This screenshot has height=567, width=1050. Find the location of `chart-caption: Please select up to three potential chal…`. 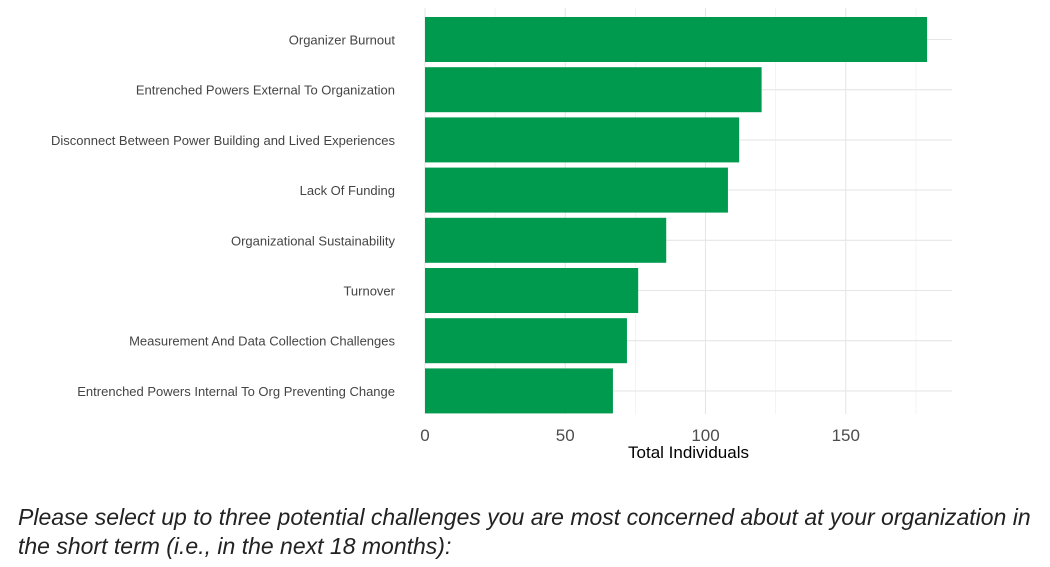

chart-caption: Please select up to three potential chal… is located at coordinates (524, 531).